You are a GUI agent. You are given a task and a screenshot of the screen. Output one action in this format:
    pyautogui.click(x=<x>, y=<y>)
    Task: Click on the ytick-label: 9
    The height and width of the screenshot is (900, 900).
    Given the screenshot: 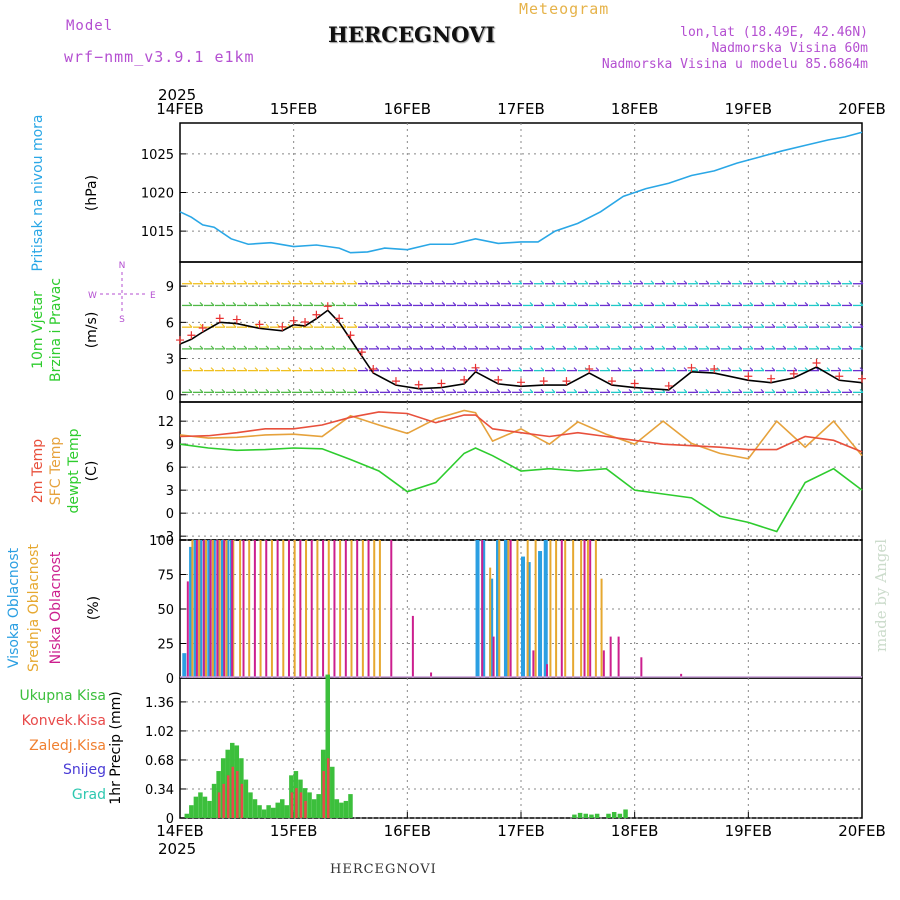 What is the action you would take?
    pyautogui.click(x=170, y=445)
    